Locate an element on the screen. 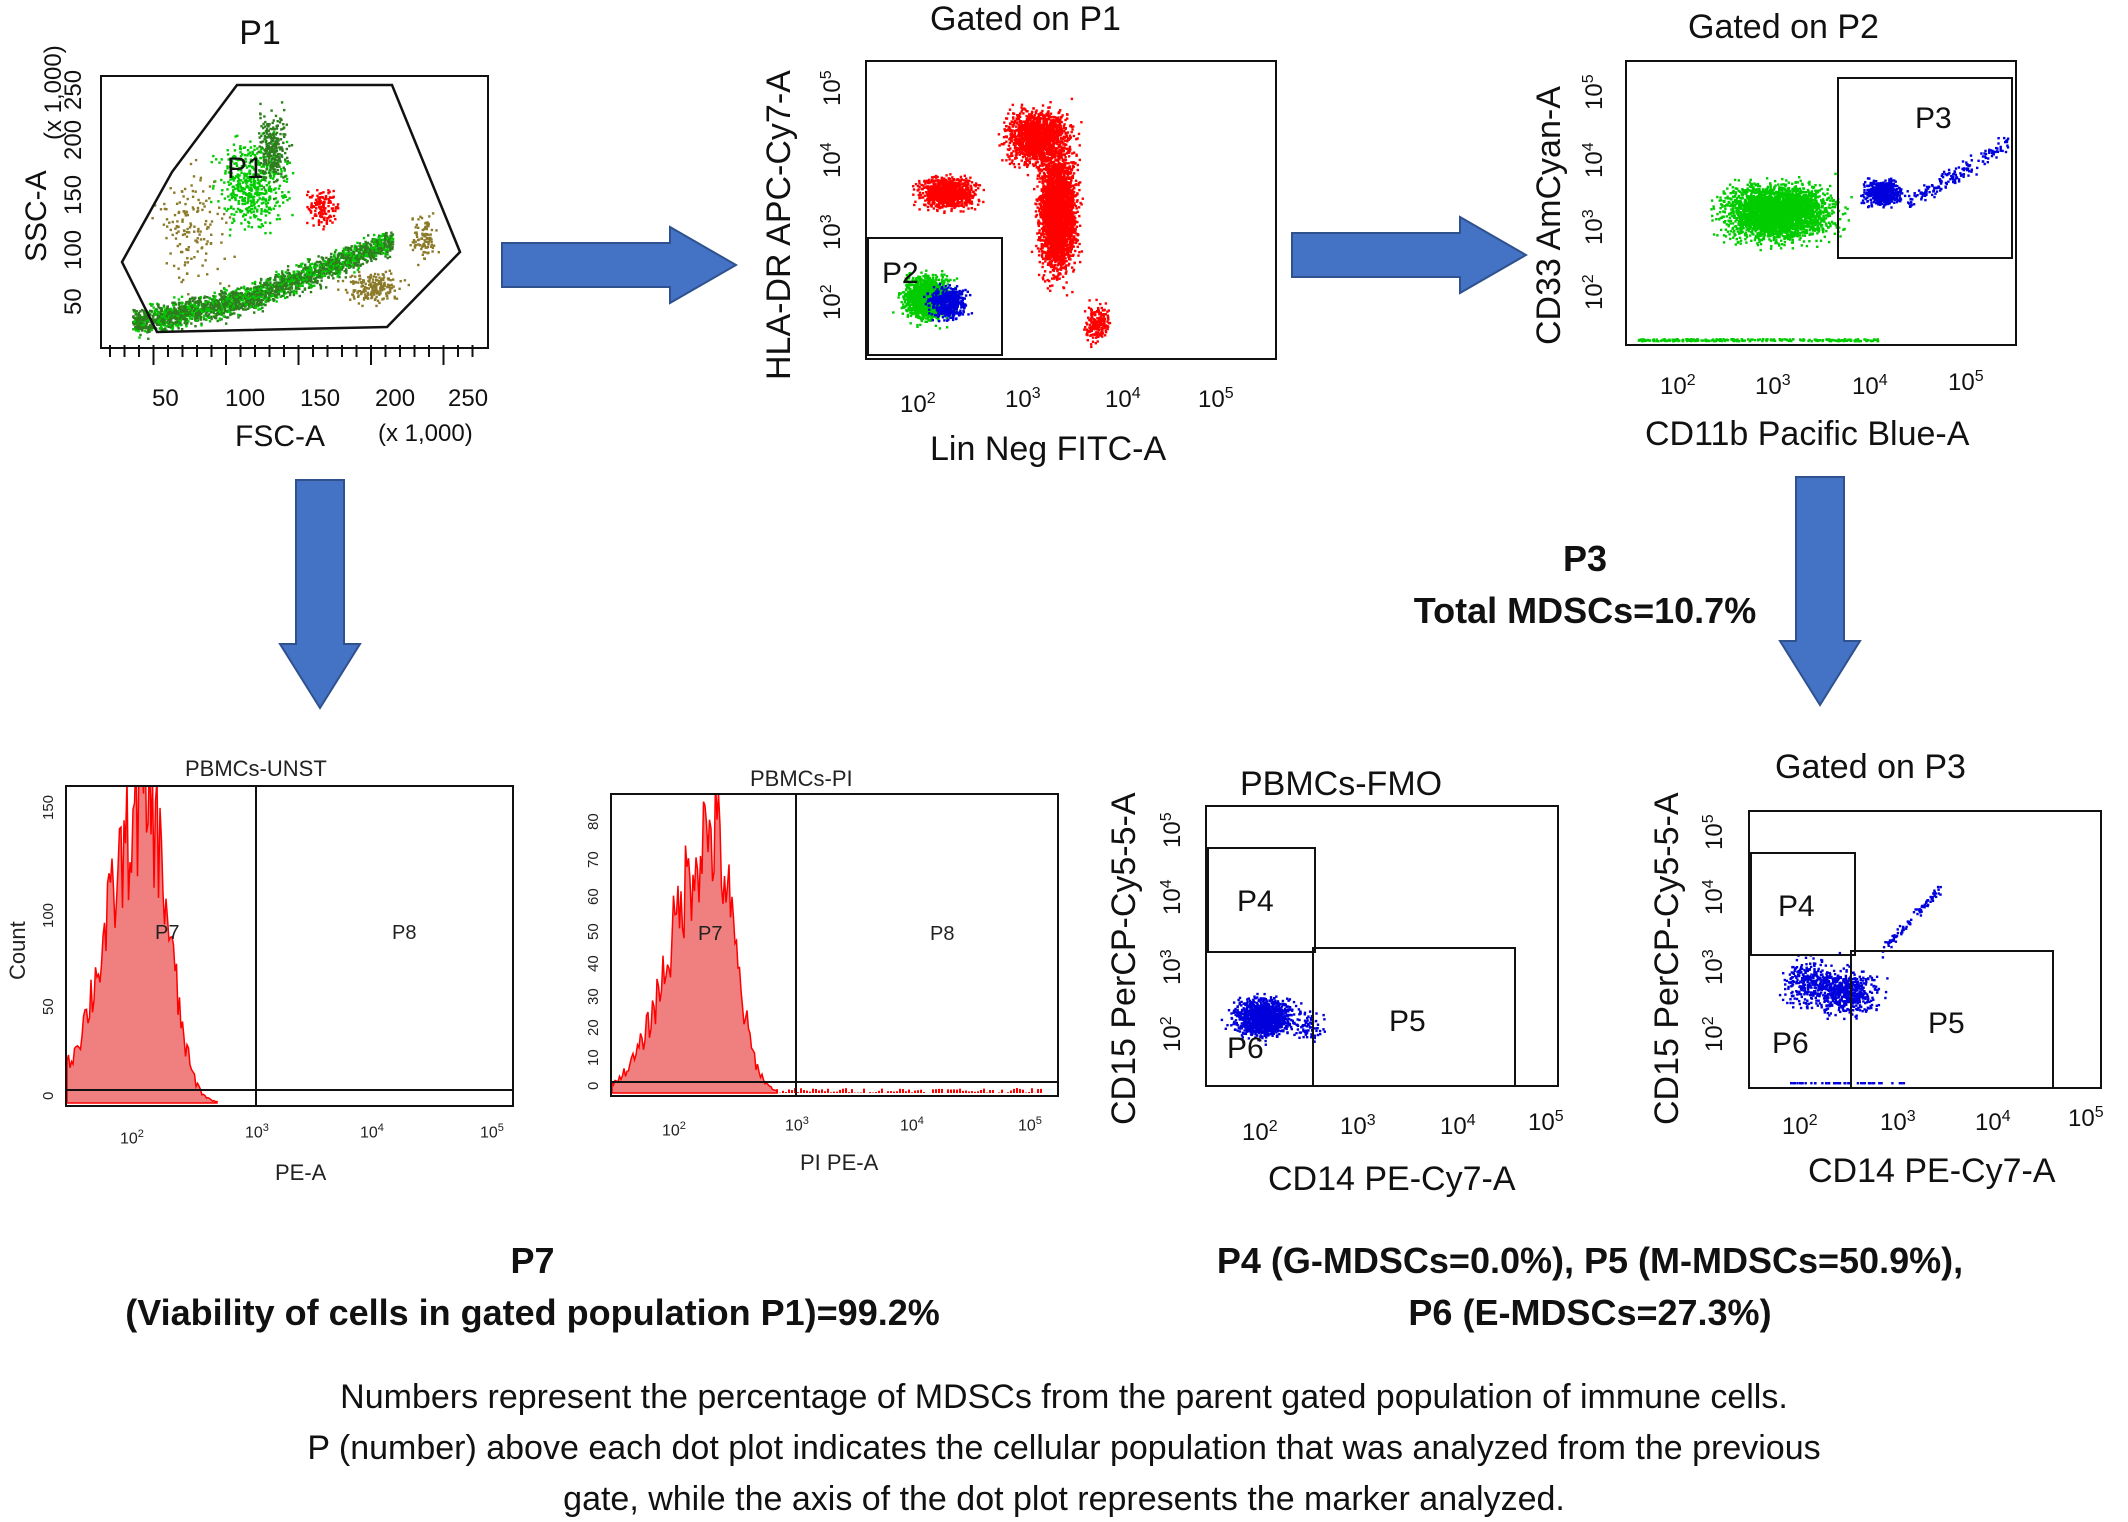 The height and width of the screenshot is (1522, 2128). d1-gate-p4 is located at coordinates (1261, 900).